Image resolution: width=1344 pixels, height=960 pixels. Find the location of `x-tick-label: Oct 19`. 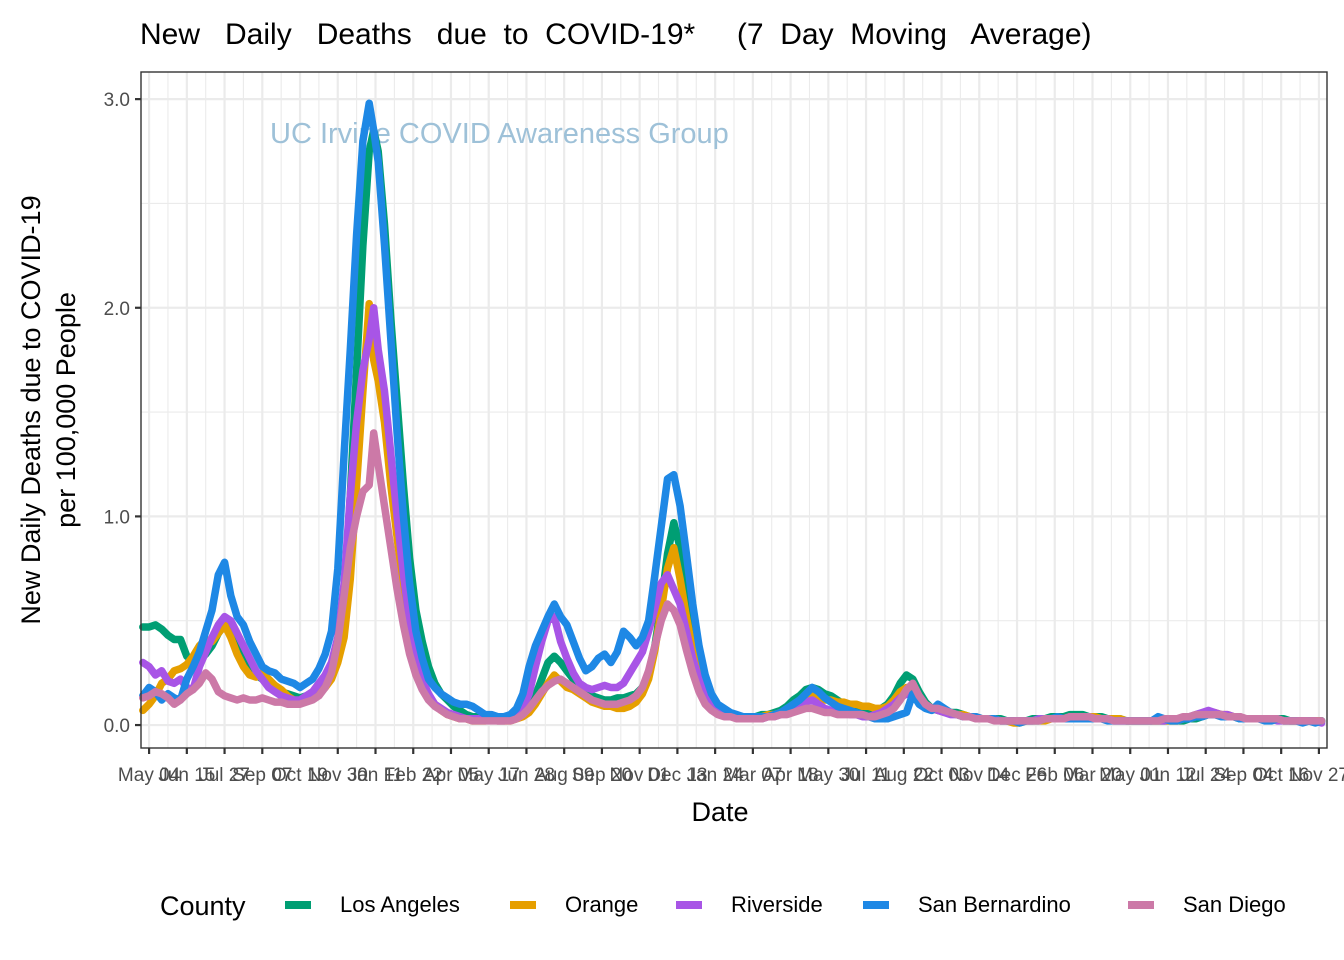

x-tick-label: Oct 19 is located at coordinates (300, 775).